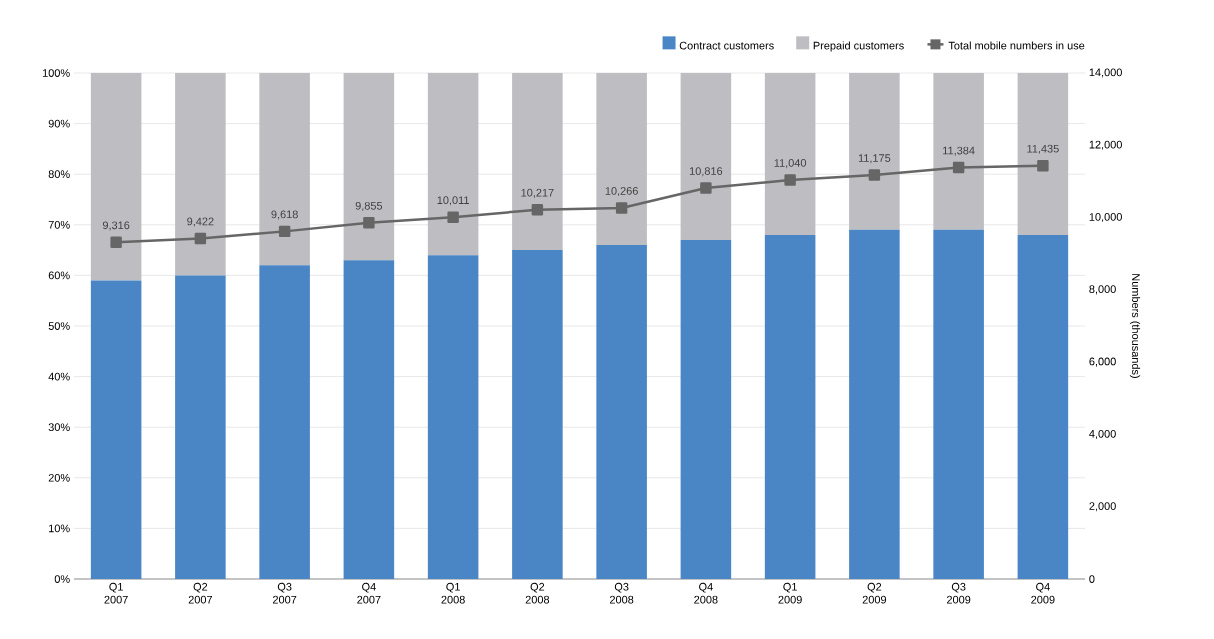  Describe the element at coordinates (1102, 290) in the screenshot. I see `y2-tick-label: 8,000` at that location.